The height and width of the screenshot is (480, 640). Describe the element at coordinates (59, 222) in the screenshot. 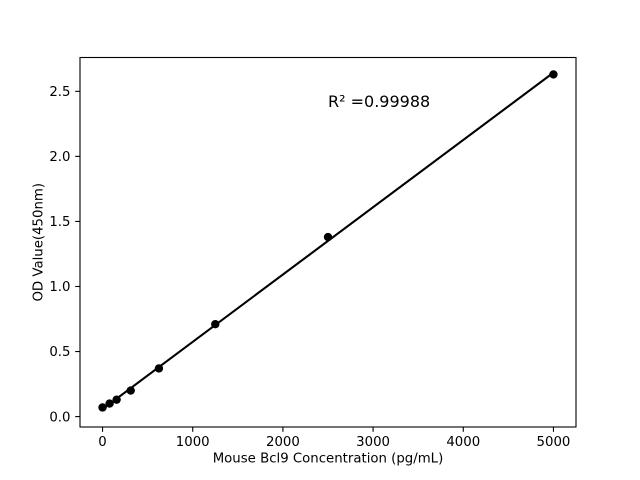

I see `y-tick-label: 1.5` at that location.